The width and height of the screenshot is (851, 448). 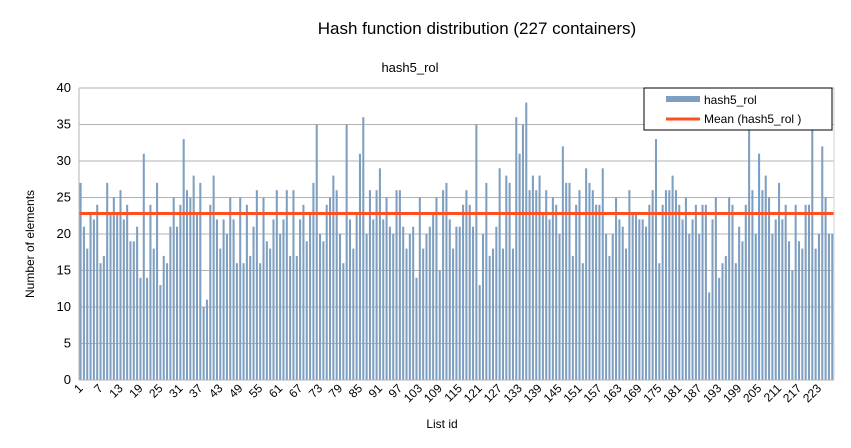 I want to click on legend-line-label: Mean (hash5_rol ), so click(x=752, y=119).